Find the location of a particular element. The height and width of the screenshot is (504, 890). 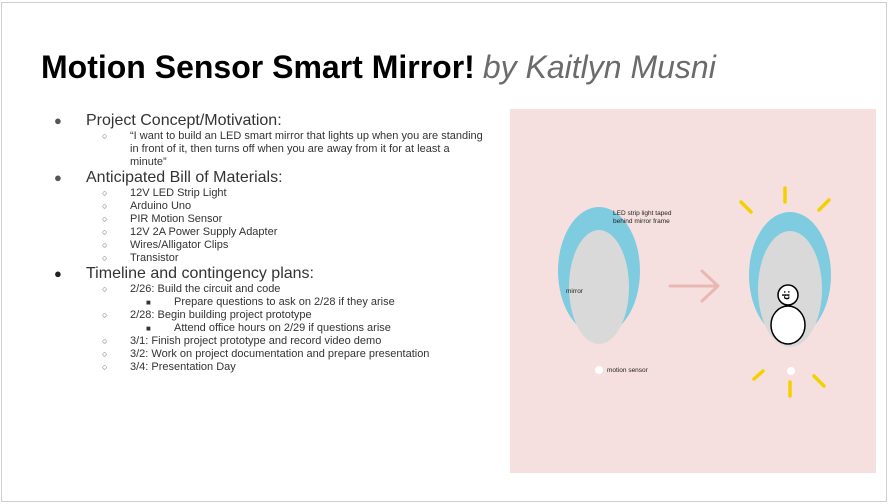

title-author: by Kaitlyn Musni is located at coordinates (599, 67).